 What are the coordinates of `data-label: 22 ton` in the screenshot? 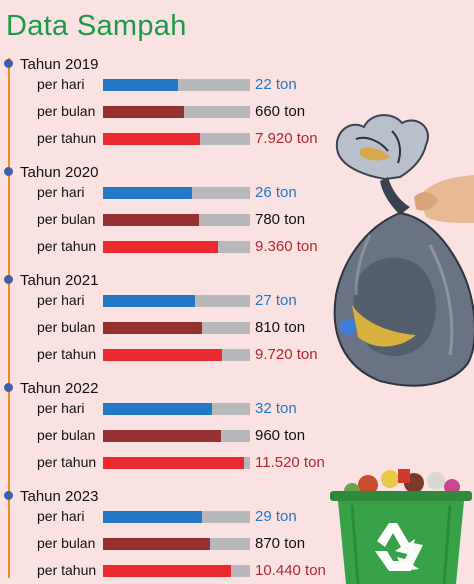 It's located at (276, 84).